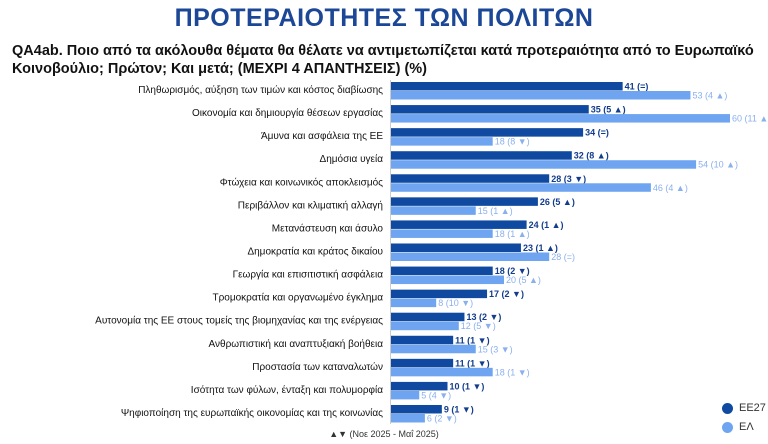  What do you see at coordinates (384, 434) in the screenshot?
I see `footnote: ▲▼ (Νοε 2025 - Μαΐ 2025)` at bounding box center [384, 434].